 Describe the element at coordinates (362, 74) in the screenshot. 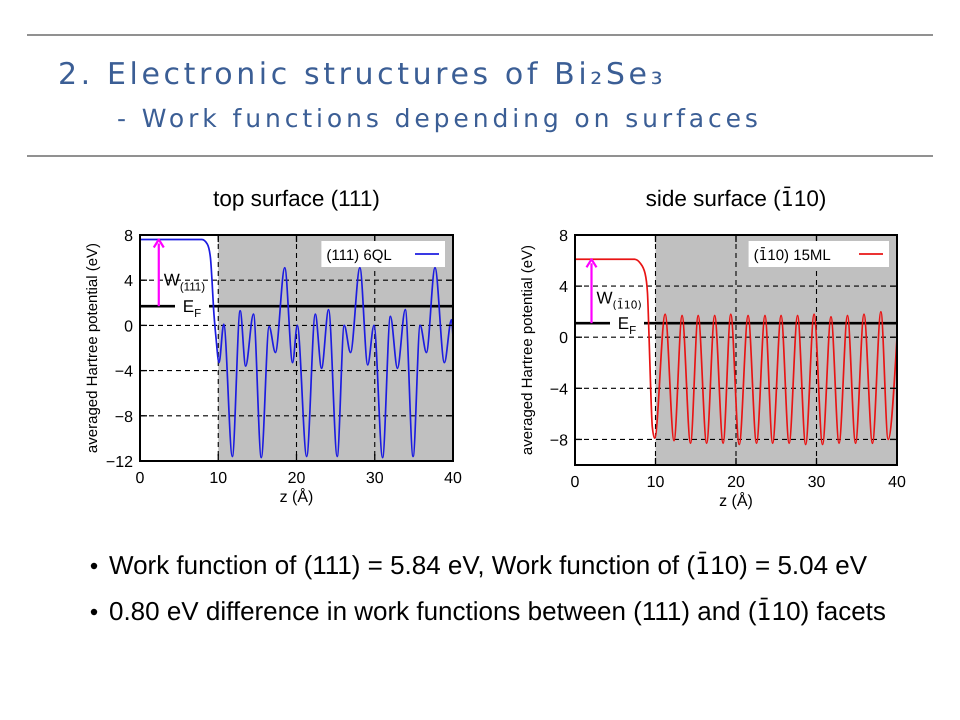

I see `text: 2. Electronic structures of Bi₂Se₃` at that location.